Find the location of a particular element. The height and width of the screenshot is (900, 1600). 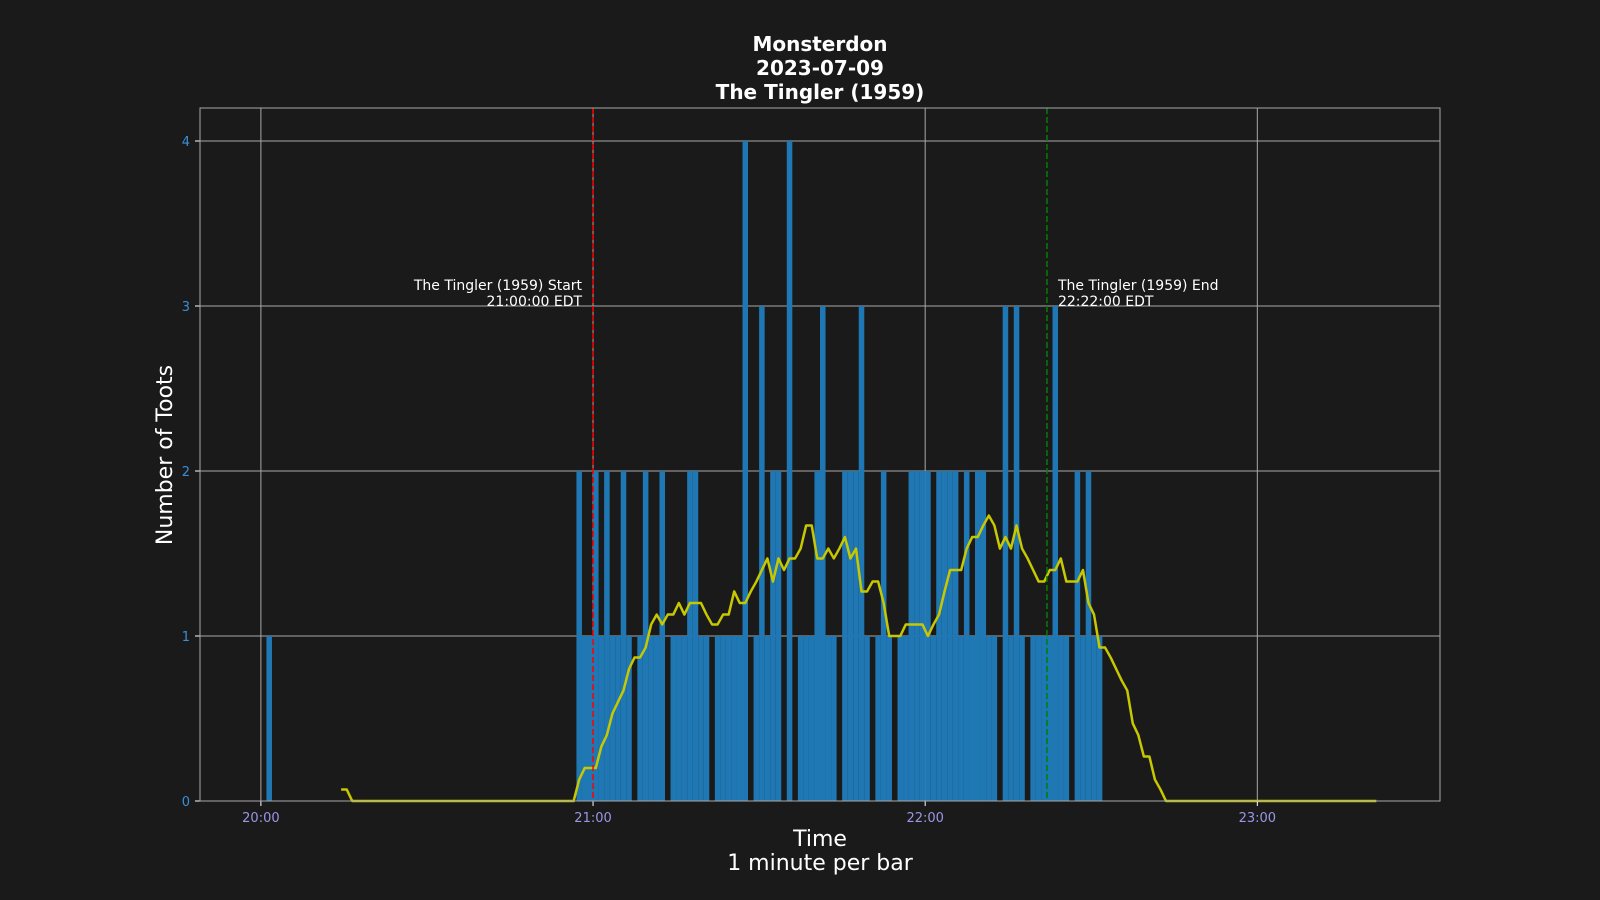

chart-title-line-2: 2023-07-09 is located at coordinates (820, 68).